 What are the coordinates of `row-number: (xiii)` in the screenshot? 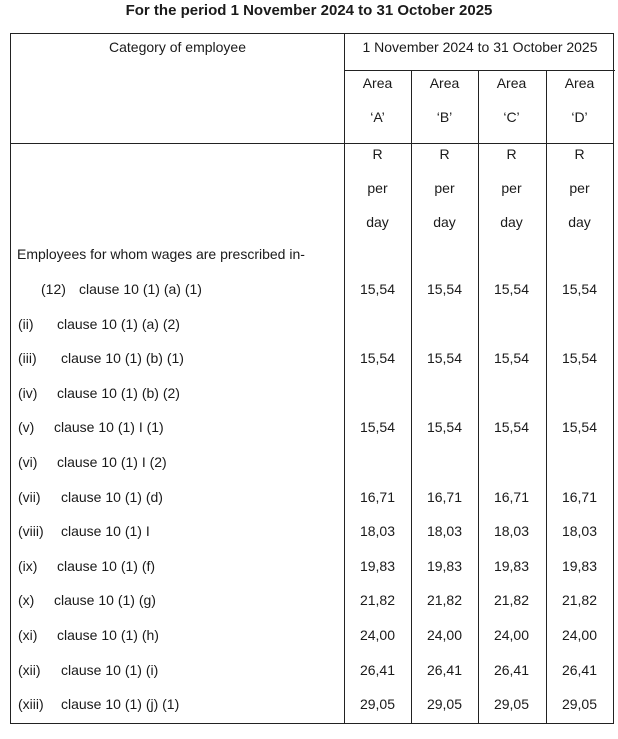 It's located at (31, 704).